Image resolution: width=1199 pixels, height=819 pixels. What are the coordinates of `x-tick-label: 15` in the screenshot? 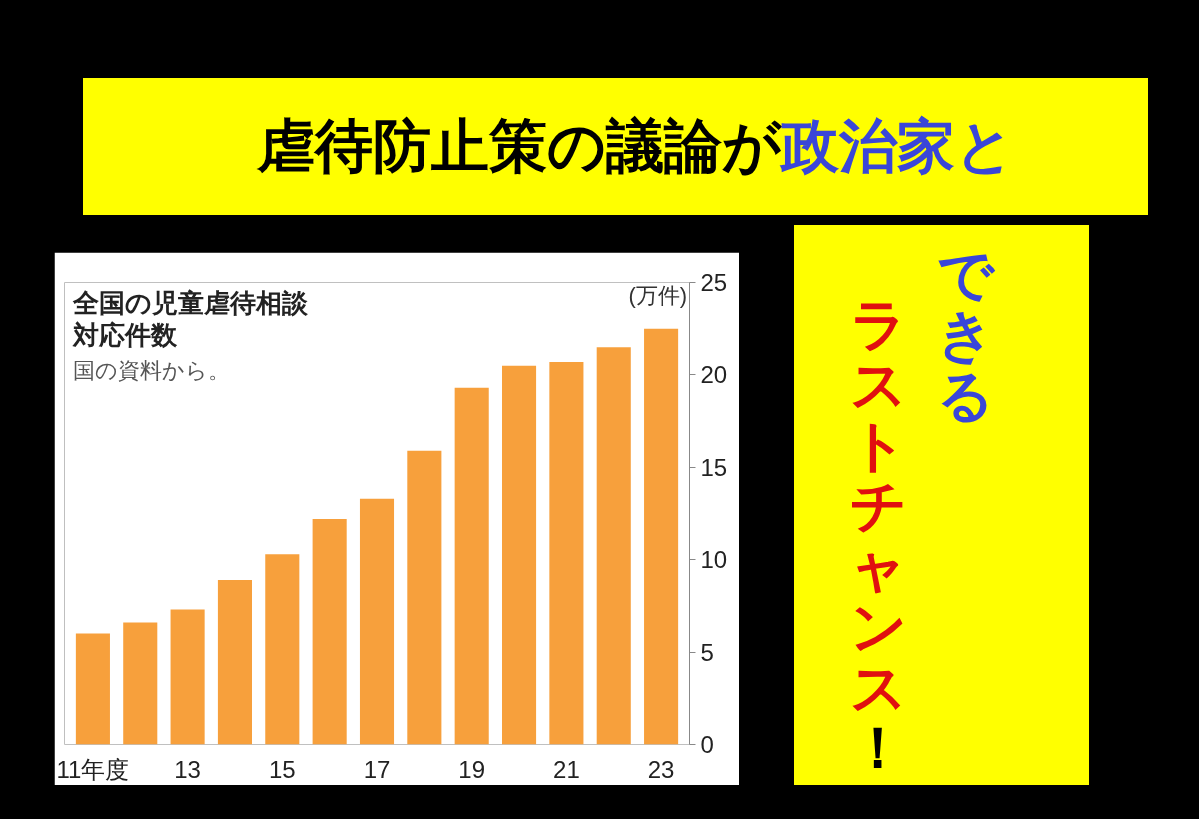 It's located at (282, 769).